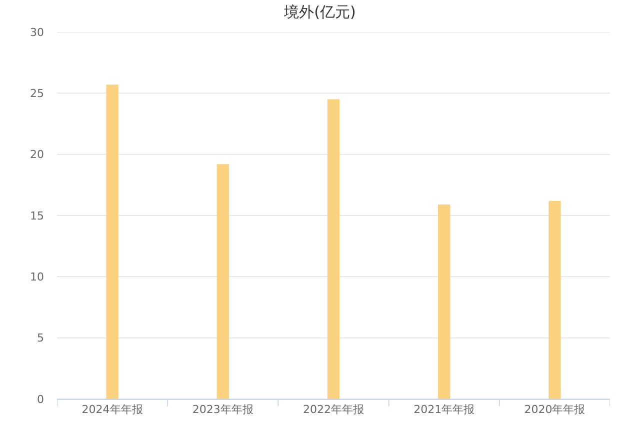  What do you see at coordinates (333, 409) in the screenshot?
I see `x-tick-label: 2022年年报` at bounding box center [333, 409].